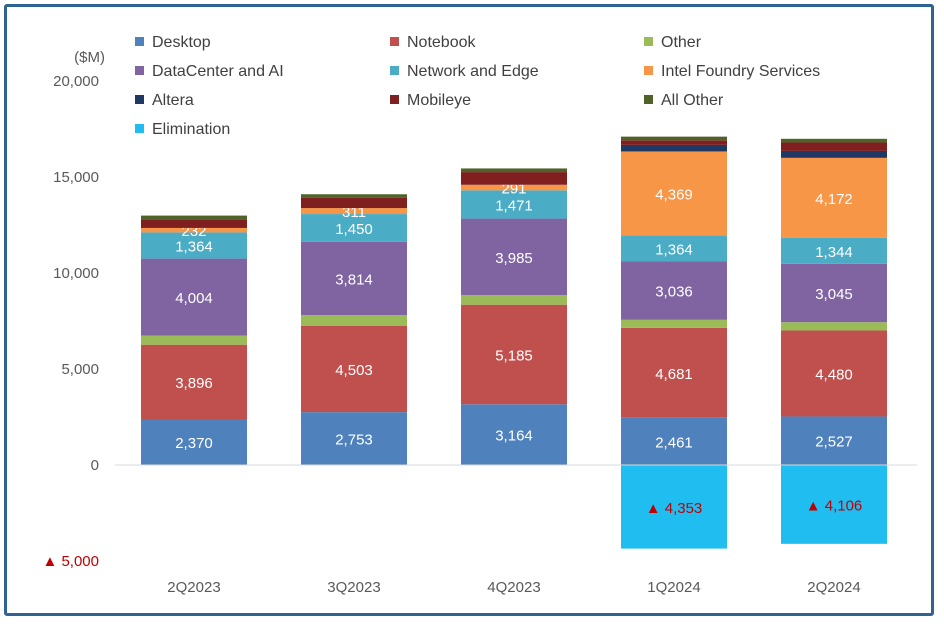 The height and width of the screenshot is (624, 944). I want to click on x-tick-label: 2Q2023, so click(193, 587).